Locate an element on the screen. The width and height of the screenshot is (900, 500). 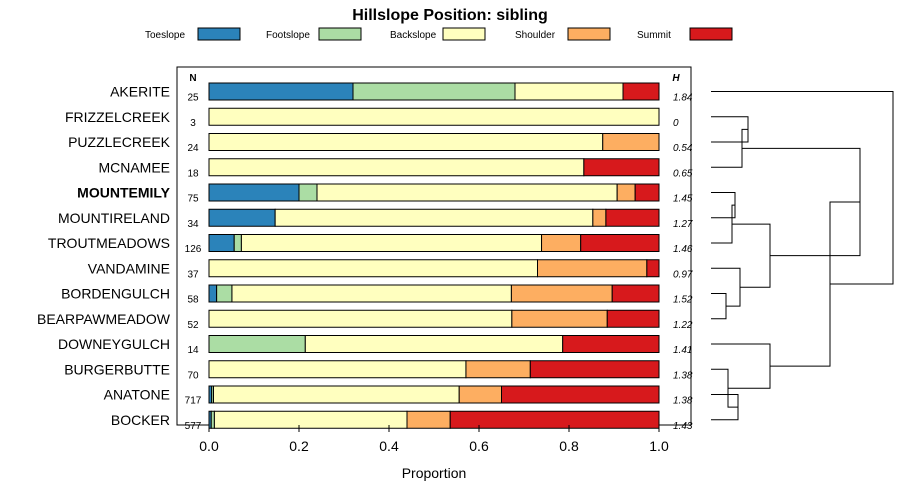
bar-row: AKERITE 25 1.84 is located at coordinates (401, 93).